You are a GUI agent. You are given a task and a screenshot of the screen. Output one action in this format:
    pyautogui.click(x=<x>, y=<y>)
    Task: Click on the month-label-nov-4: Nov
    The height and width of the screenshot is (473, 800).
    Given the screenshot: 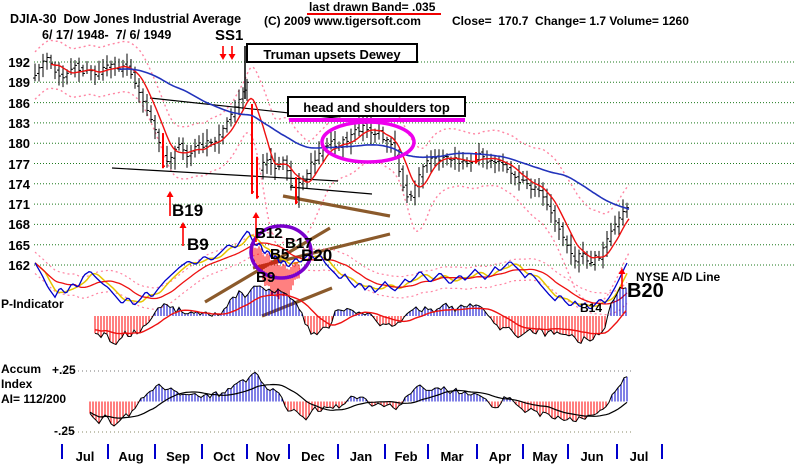 What is the action you would take?
    pyautogui.click(x=268, y=456)
    